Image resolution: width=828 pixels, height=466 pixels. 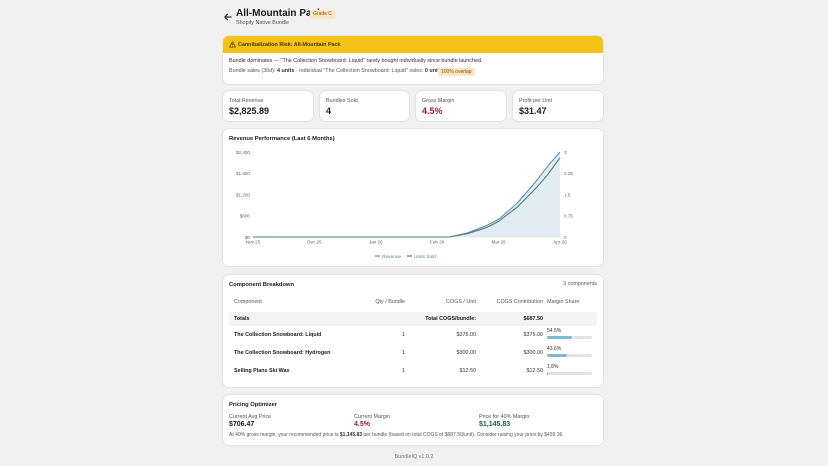 What do you see at coordinates (289, 44) in the screenshot?
I see `alert-title: Cannibalization Risk: All-Mountain Pack` at bounding box center [289, 44].